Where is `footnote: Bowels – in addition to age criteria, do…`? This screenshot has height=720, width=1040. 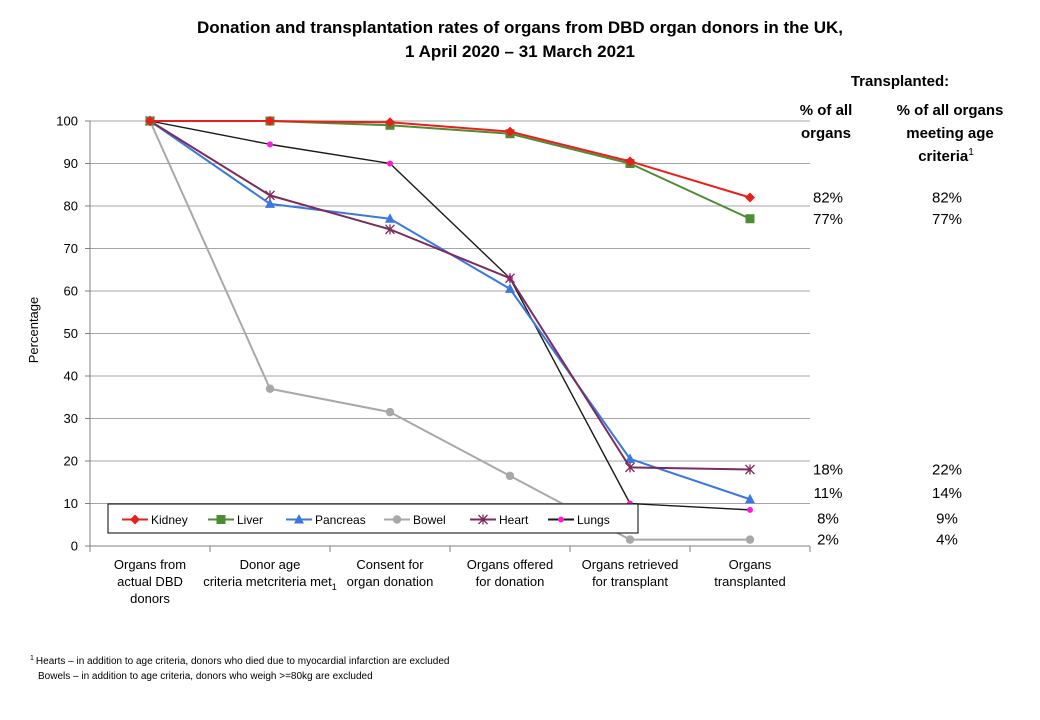 footnote: Bowels – in addition to age criteria, do… is located at coordinates (205, 676).